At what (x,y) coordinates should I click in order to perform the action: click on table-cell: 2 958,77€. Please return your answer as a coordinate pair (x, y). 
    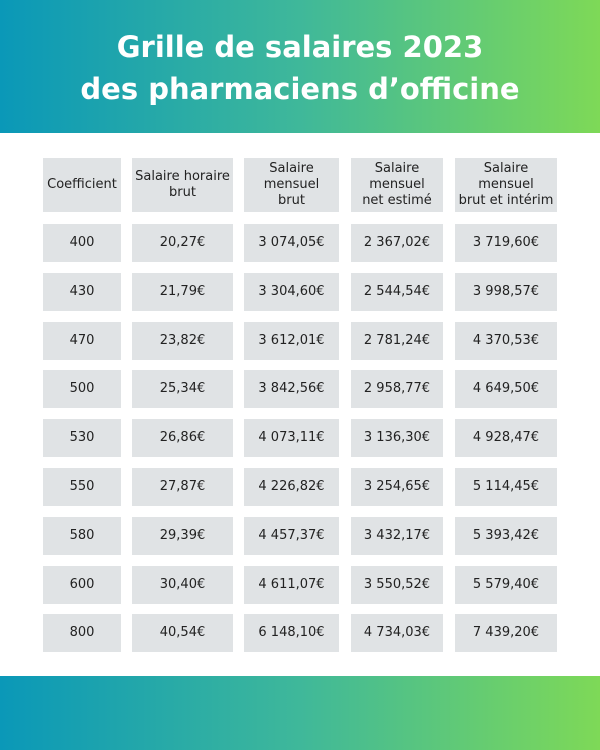
    Looking at the image, I should click on (397, 389).